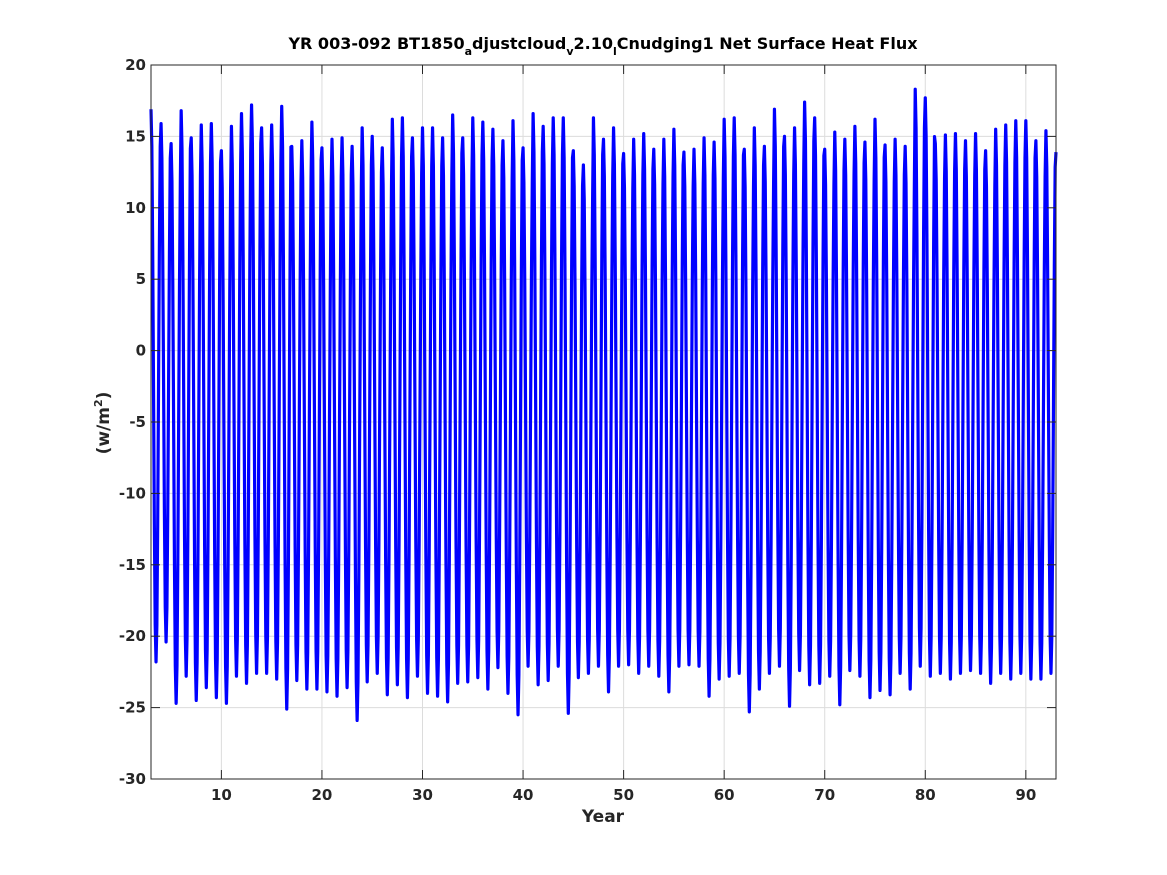 This screenshot has width=1167, height=875. I want to click on y-tick-label: 0, so click(141, 351).